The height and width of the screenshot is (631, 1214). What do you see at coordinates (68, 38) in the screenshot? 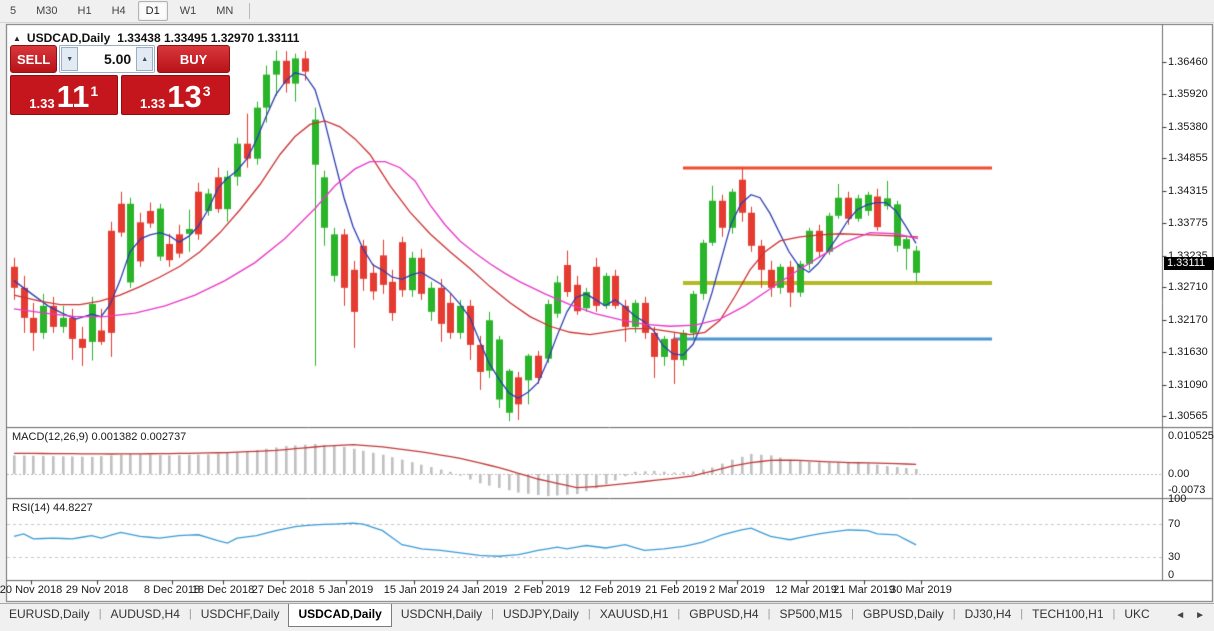
I see `chart-symbol-label: USDCAD,Daily` at bounding box center [68, 38].